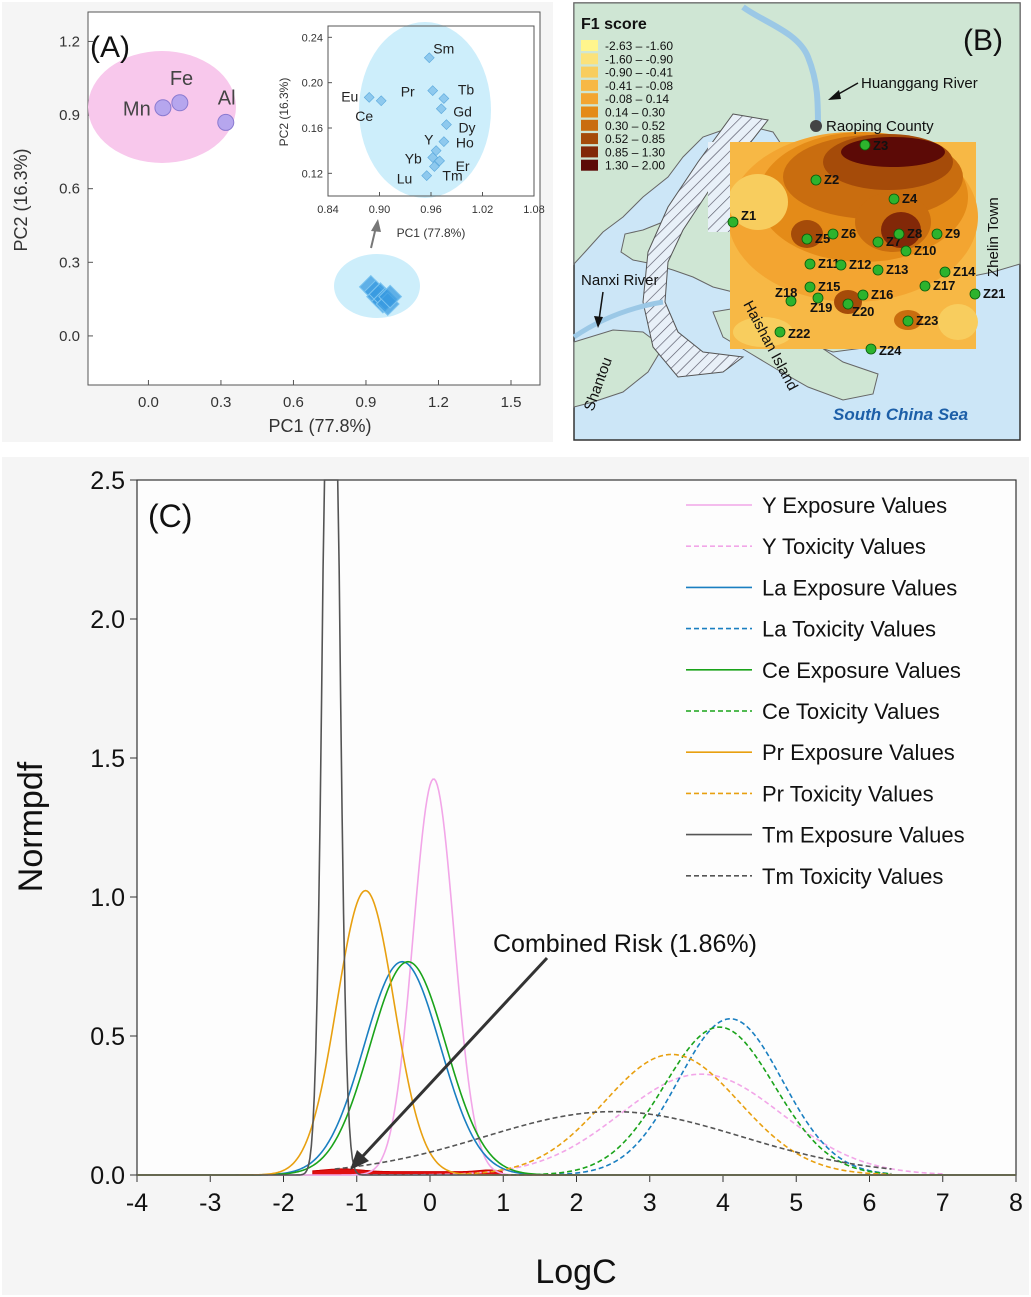  Describe the element at coordinates (466, 90) in the screenshot. I see `inset-point-label: Tb` at that location.